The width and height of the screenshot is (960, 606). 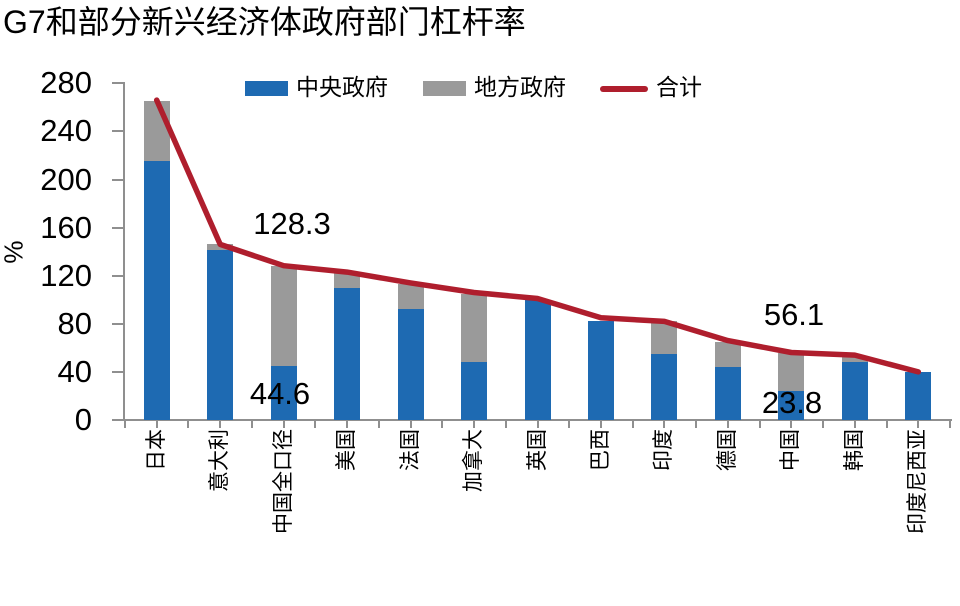 I want to click on data-label-3: 56.1, so click(x=794, y=314).